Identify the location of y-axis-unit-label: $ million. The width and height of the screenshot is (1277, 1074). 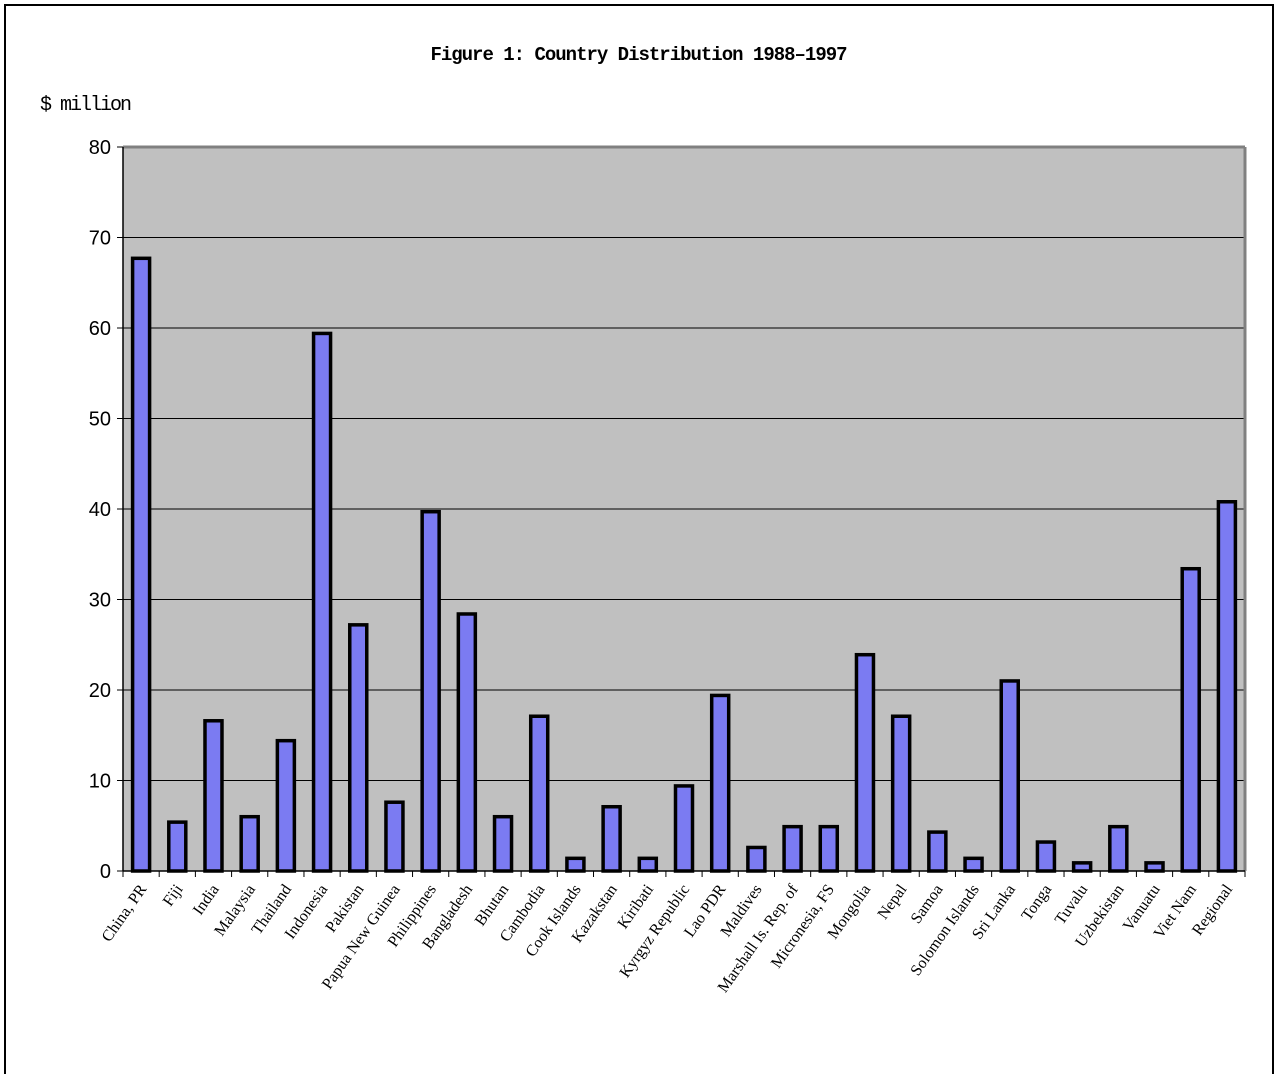
(86, 105).